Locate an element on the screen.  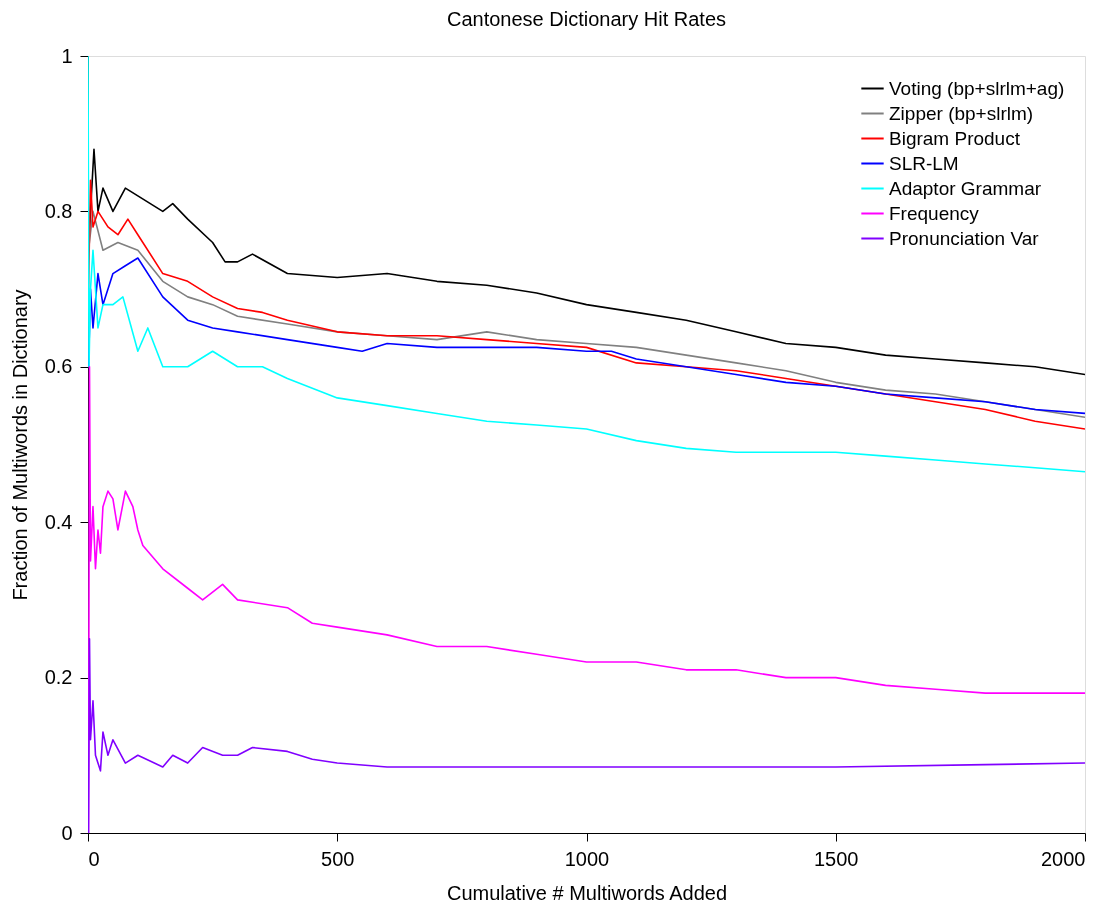
y-tick-label: 0.8 is located at coordinates (58, 210).